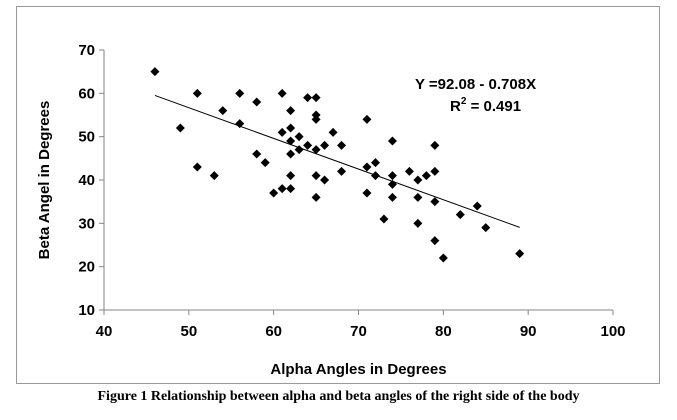 This screenshot has height=420, width=677. Describe the element at coordinates (612, 331) in the screenshot. I see `x-tick-label: 100` at that location.